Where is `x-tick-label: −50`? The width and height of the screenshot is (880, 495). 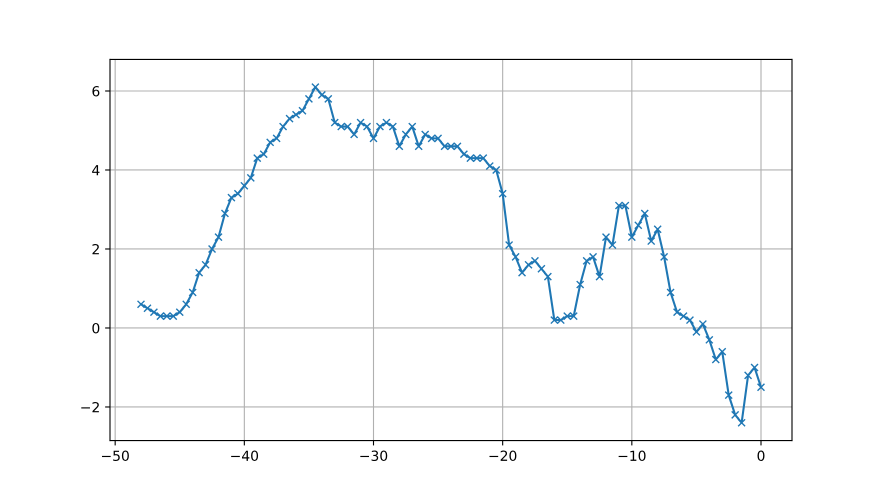 x-tick-label: −50 is located at coordinates (115, 456).